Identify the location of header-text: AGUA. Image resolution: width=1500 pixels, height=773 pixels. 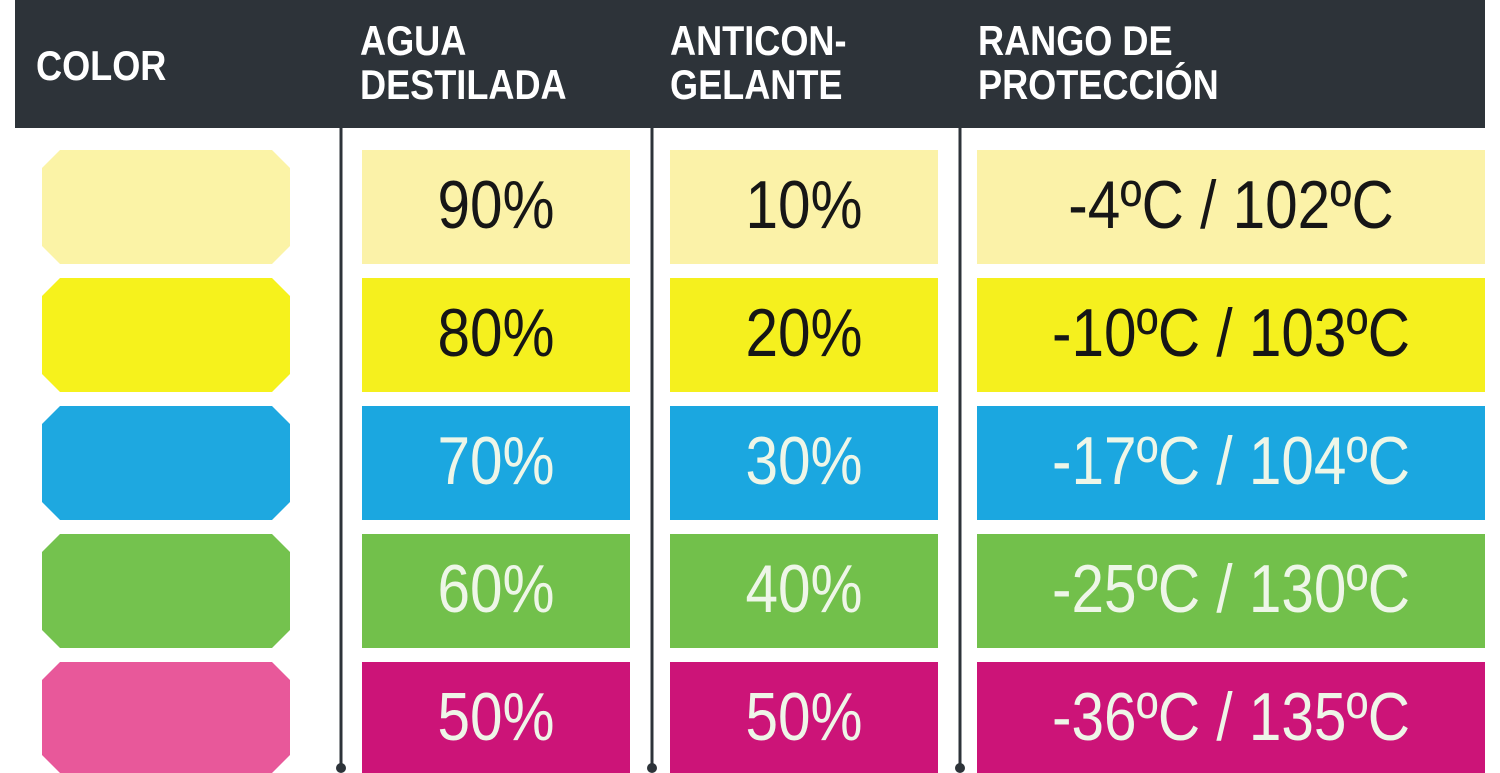
(413, 42).